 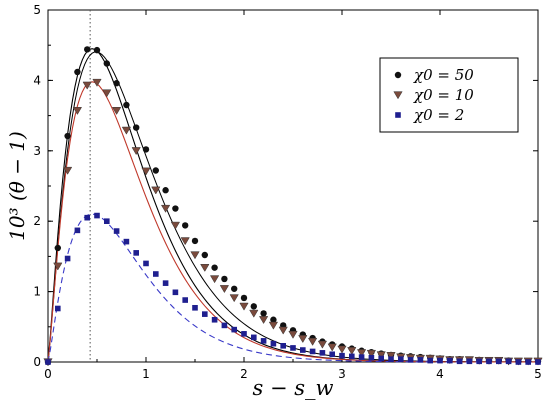 I want to click on y-tick-label: 1, so click(x=37, y=292).